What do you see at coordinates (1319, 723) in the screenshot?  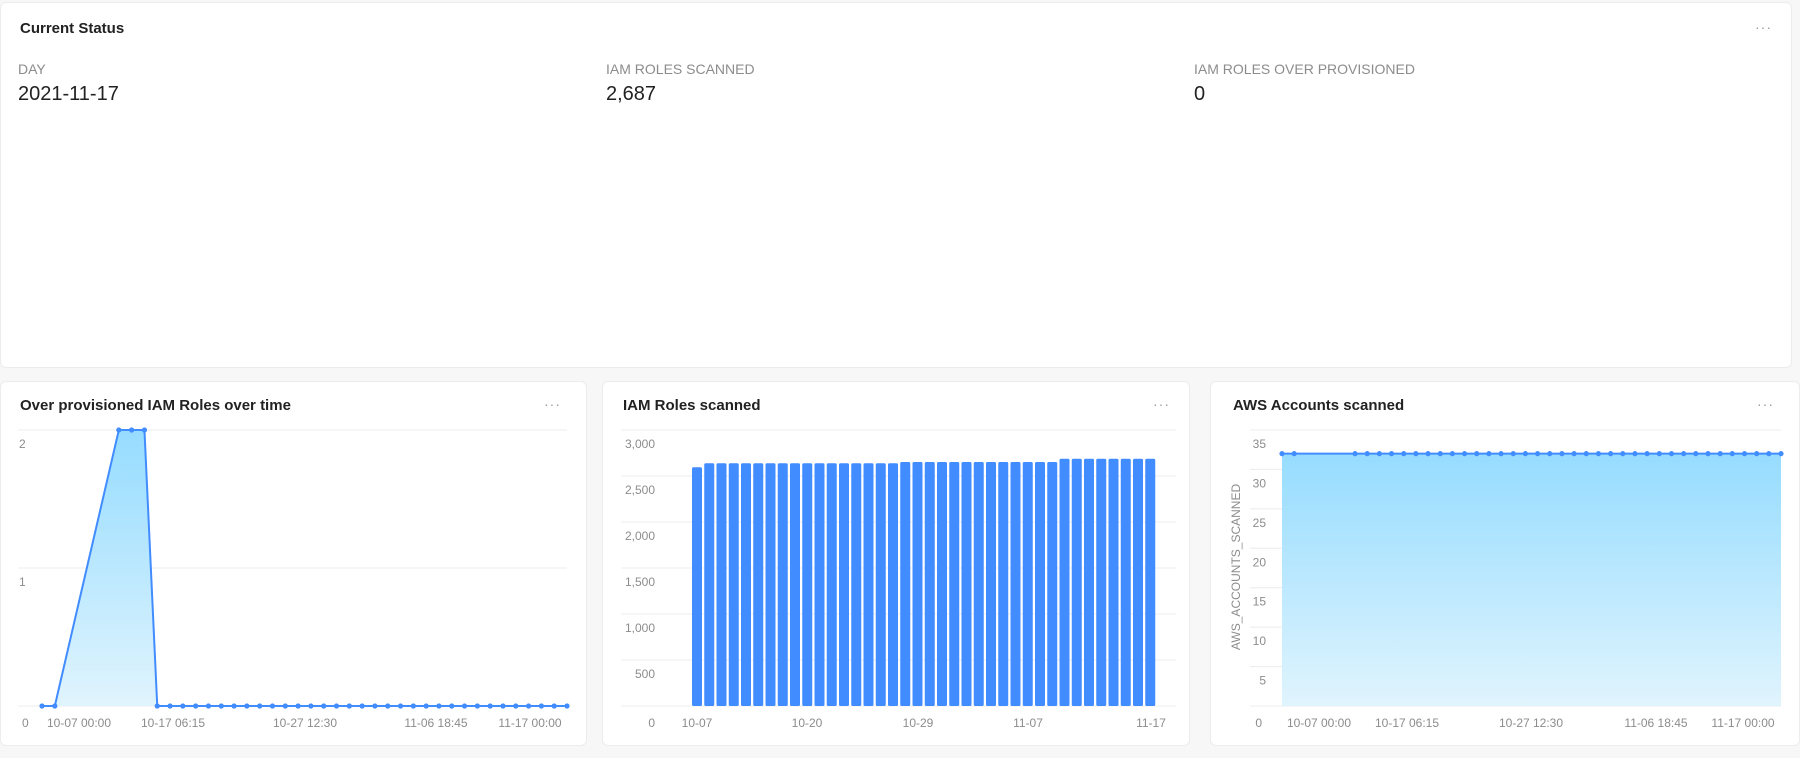 I see `x-tick-label: 10-07 00:00` at bounding box center [1319, 723].